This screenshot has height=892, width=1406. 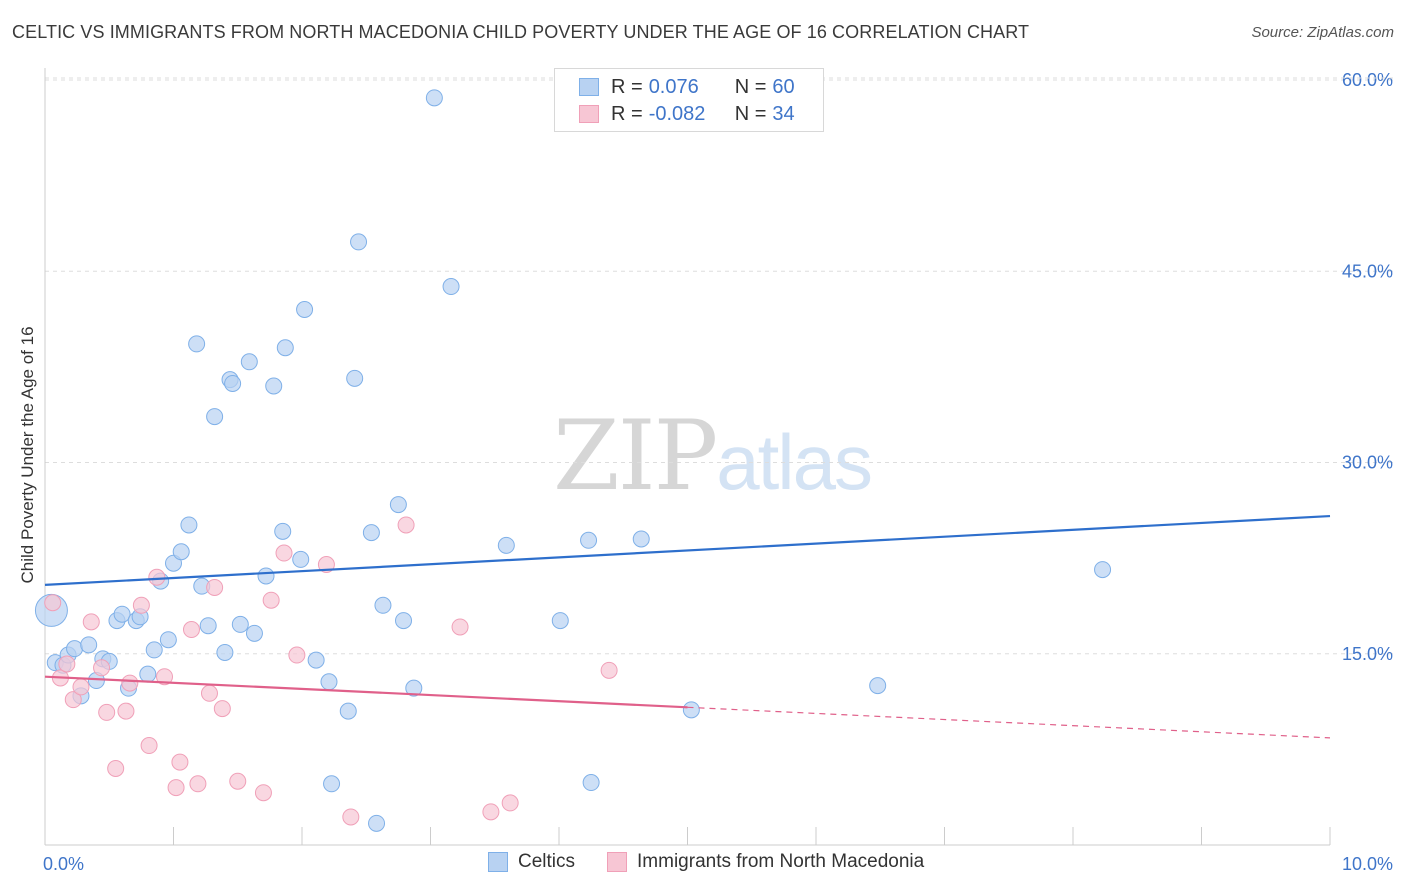 What do you see at coordinates (783, 86) in the screenshot?
I see `n-value: 60` at bounding box center [783, 86].